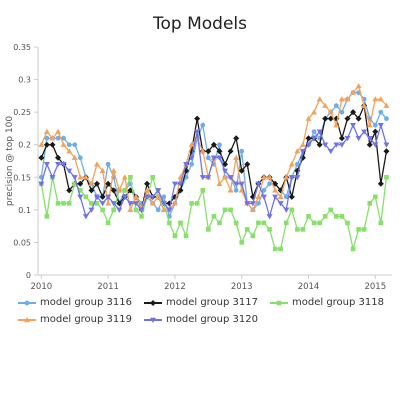 Image resolution: width=400 pixels, height=400 pixels. I want to click on legend-item: model group 3116, so click(75, 302).